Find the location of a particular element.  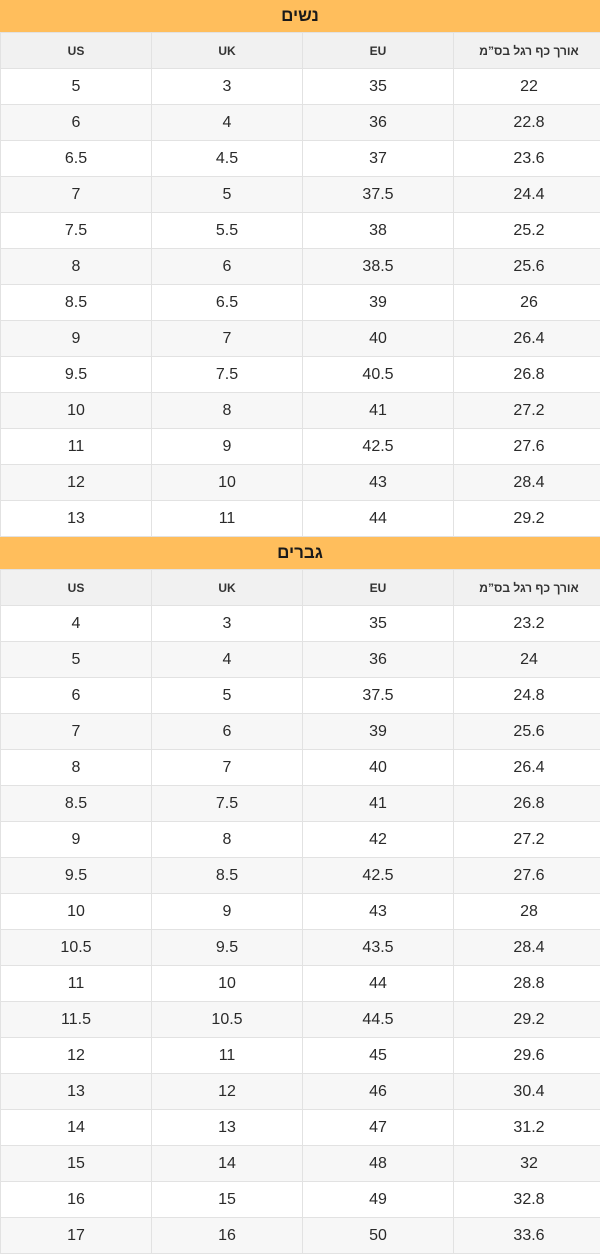

uk-size-cell: 10 is located at coordinates (227, 483).